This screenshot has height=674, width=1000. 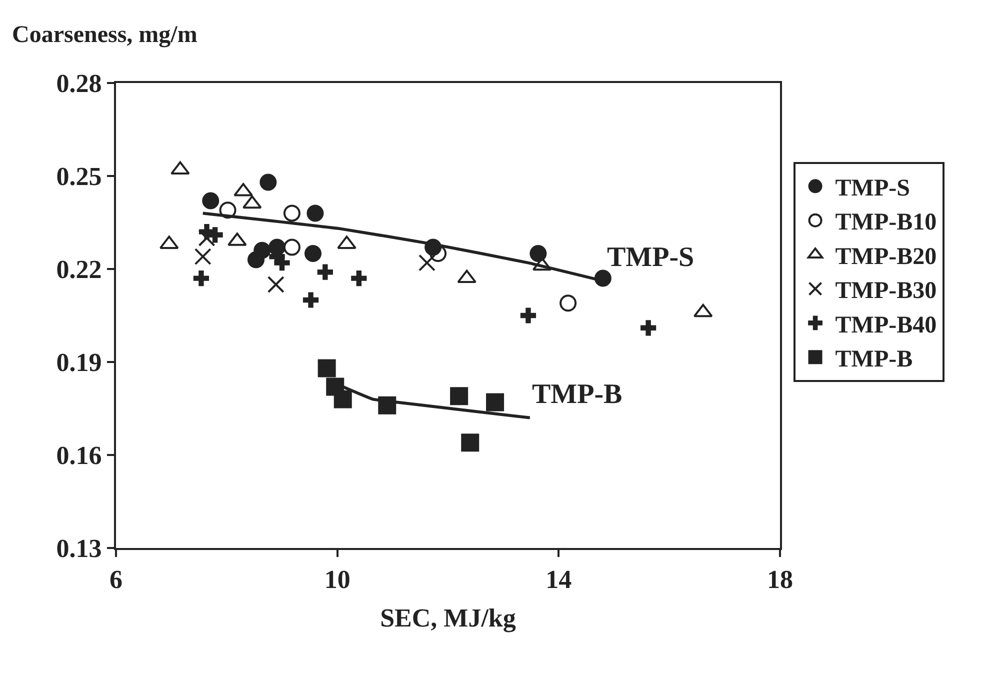 What do you see at coordinates (650, 257) in the screenshot?
I see `series-label: TMP-S` at bounding box center [650, 257].